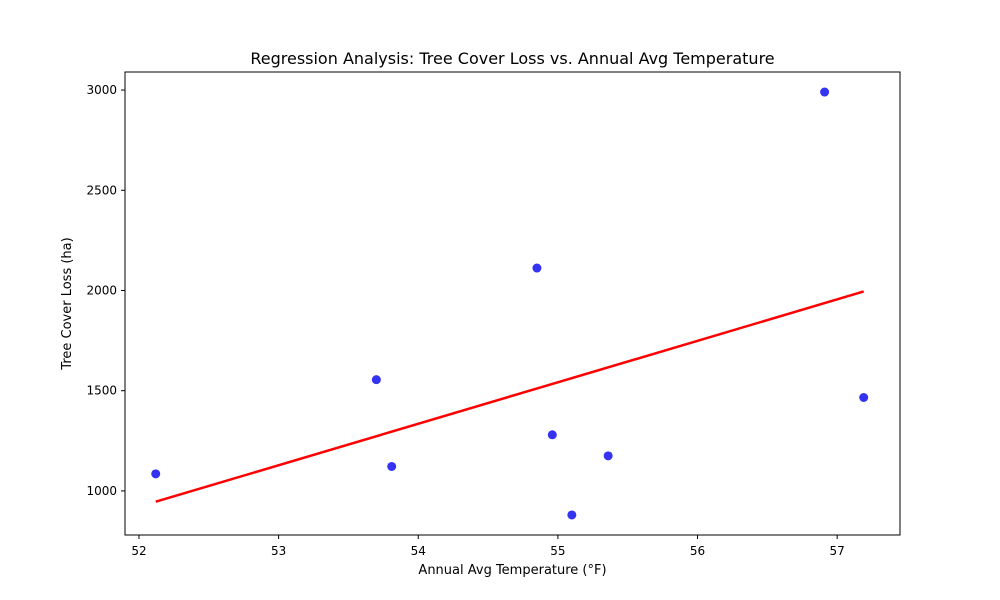  Describe the element at coordinates (557, 551) in the screenshot. I see `x-tick-label: 55` at that location.